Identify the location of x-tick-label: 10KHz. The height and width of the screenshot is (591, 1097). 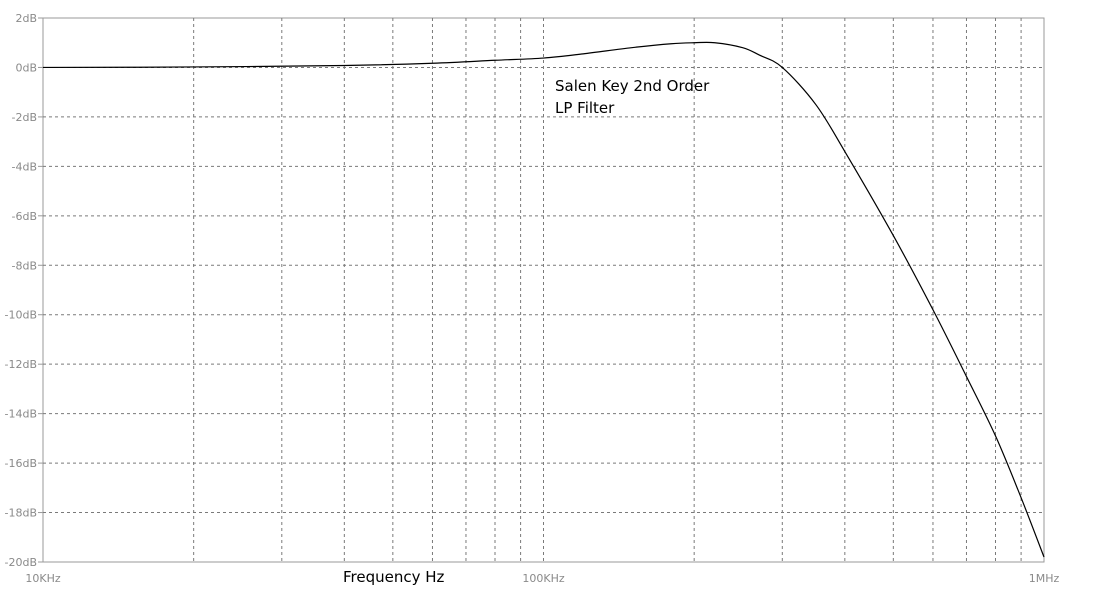
(42, 578).